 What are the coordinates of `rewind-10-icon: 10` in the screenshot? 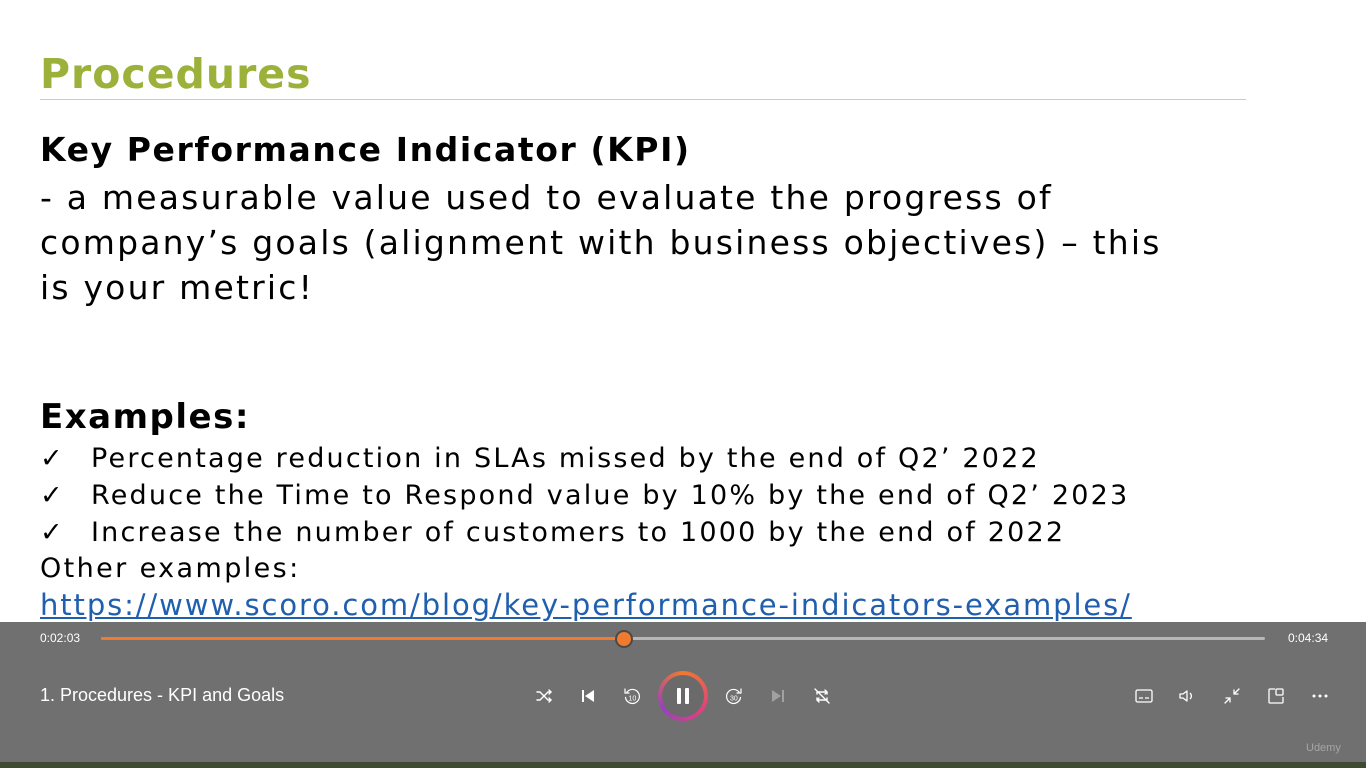 It's located at (632, 696).